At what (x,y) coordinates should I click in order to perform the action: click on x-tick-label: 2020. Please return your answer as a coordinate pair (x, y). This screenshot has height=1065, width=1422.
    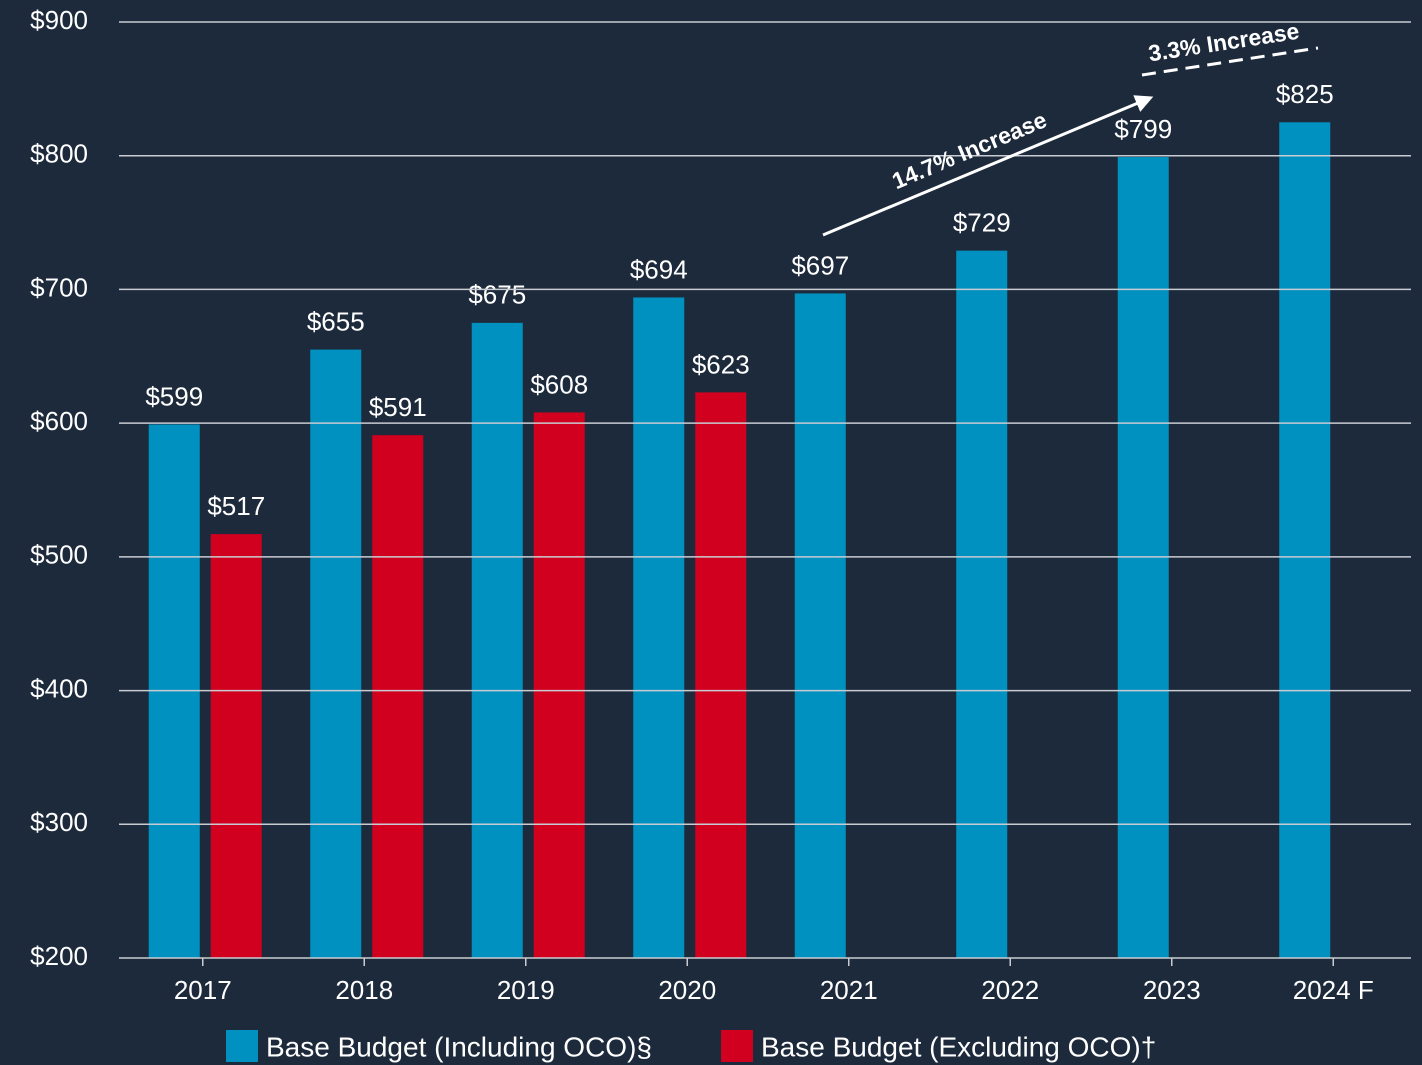
    Looking at the image, I should click on (687, 990).